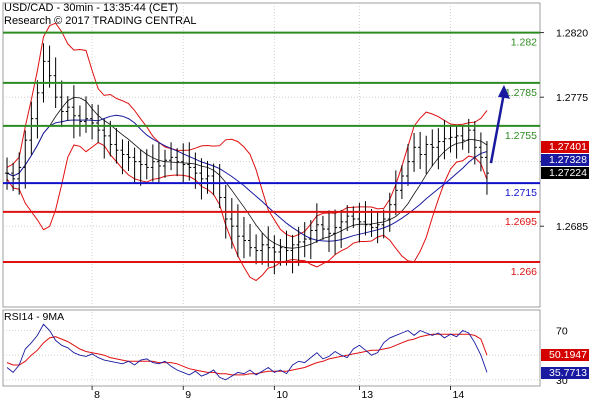  I want to click on x-tick-label: 13, so click(367, 394).